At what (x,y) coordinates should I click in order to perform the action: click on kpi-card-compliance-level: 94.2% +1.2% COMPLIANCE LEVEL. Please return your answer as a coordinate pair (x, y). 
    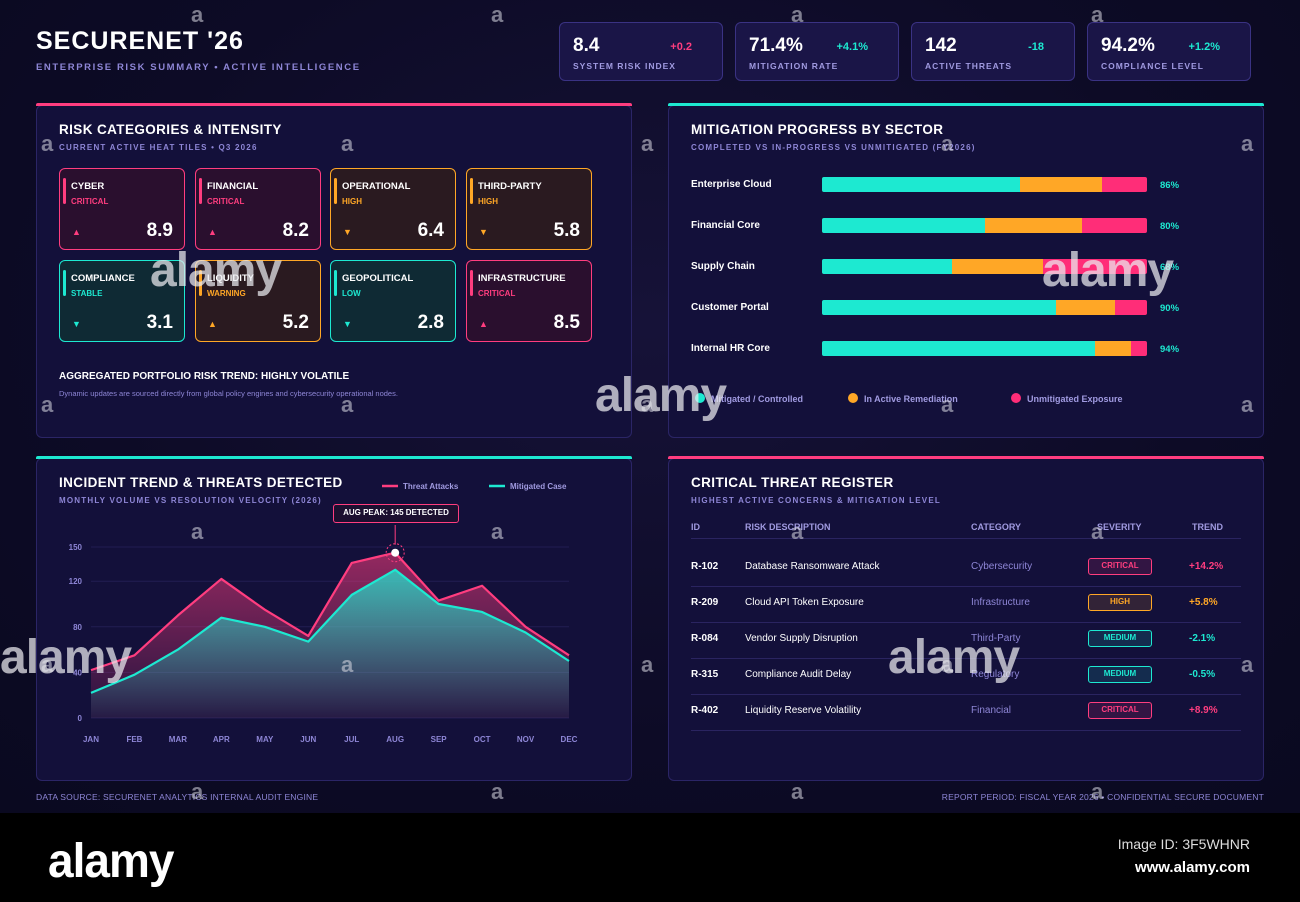
    Looking at the image, I should click on (1169, 51).